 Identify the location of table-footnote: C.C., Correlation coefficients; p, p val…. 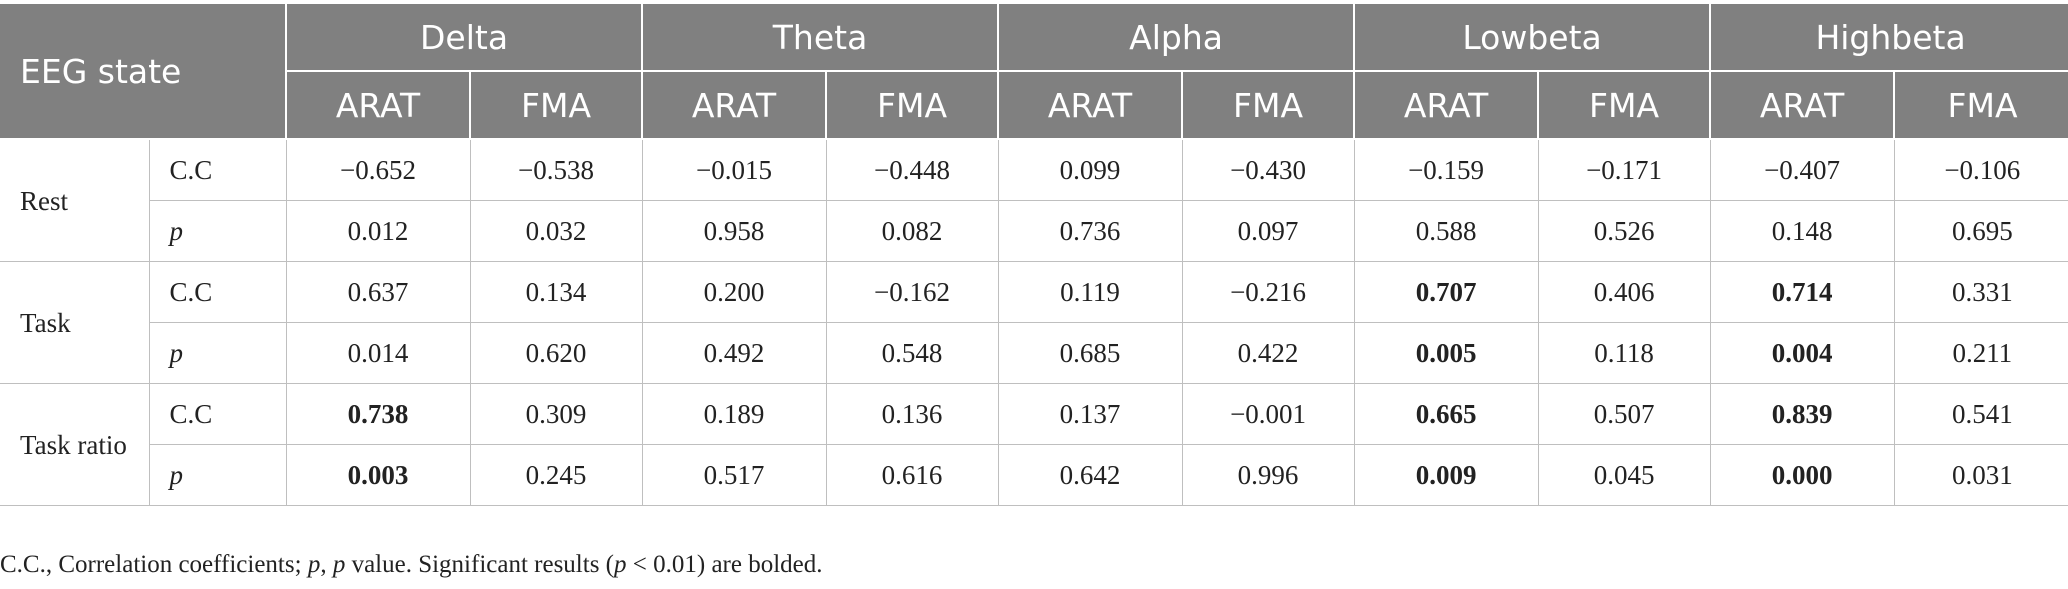
(411, 565).